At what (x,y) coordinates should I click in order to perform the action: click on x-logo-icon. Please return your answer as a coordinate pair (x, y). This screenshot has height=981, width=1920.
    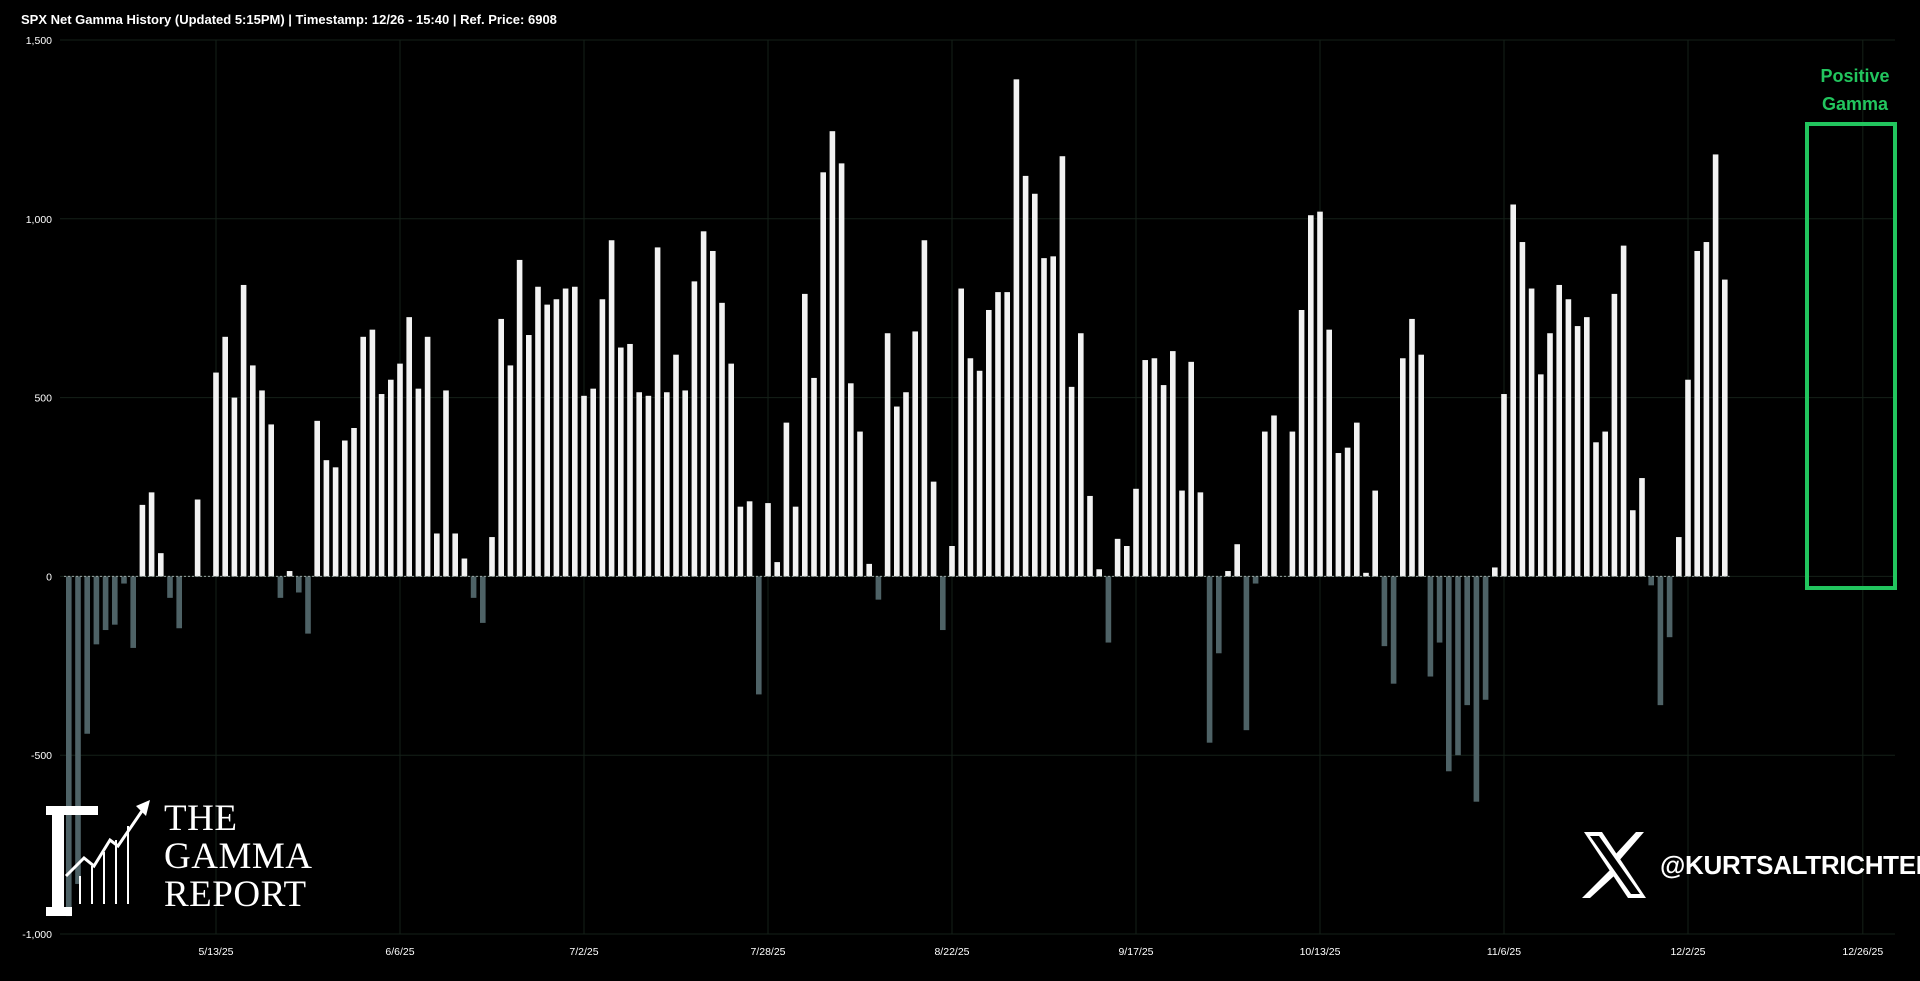
    Looking at the image, I should click on (1614, 865).